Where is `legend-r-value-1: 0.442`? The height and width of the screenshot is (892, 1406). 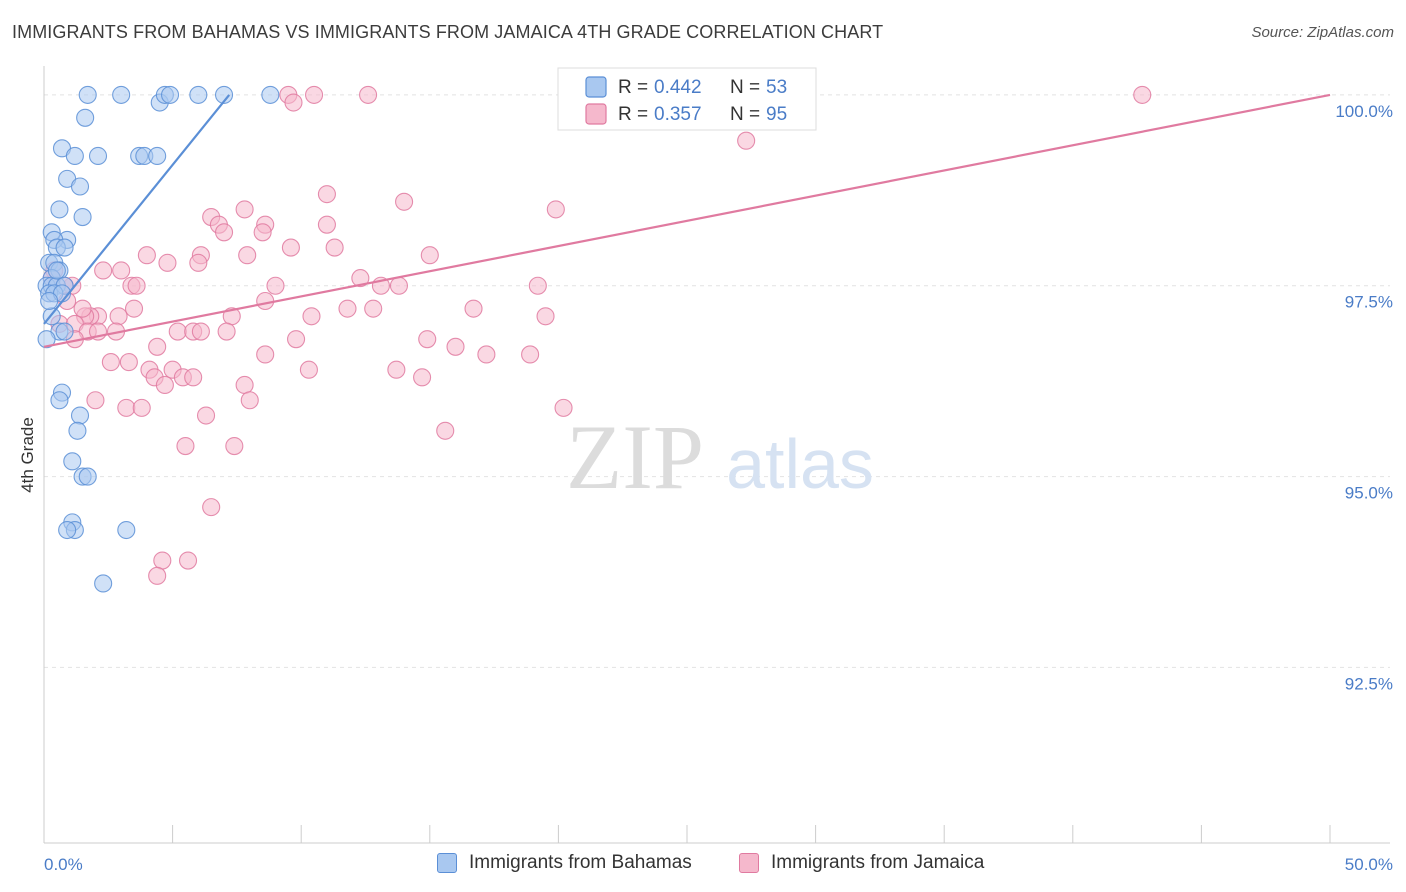
legend-r-value-1: 0.442 is located at coordinates (678, 87).